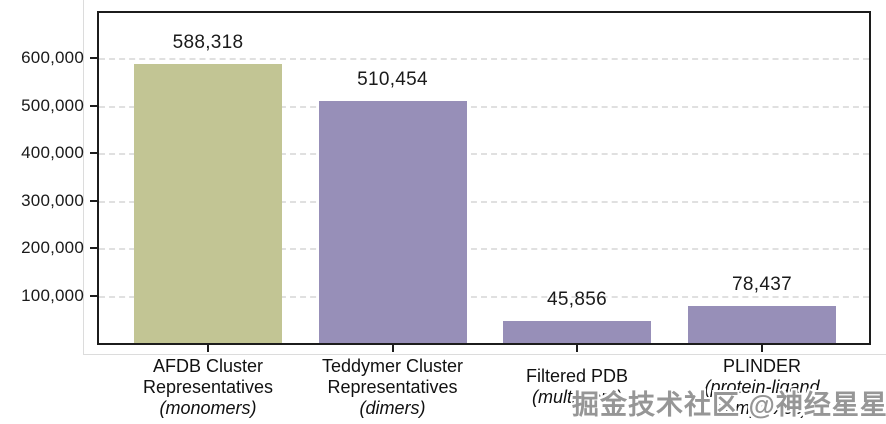 The width and height of the screenshot is (886, 424). Describe the element at coordinates (52, 57) in the screenshot. I see `y-axis-tick-label: 600,000` at that location.